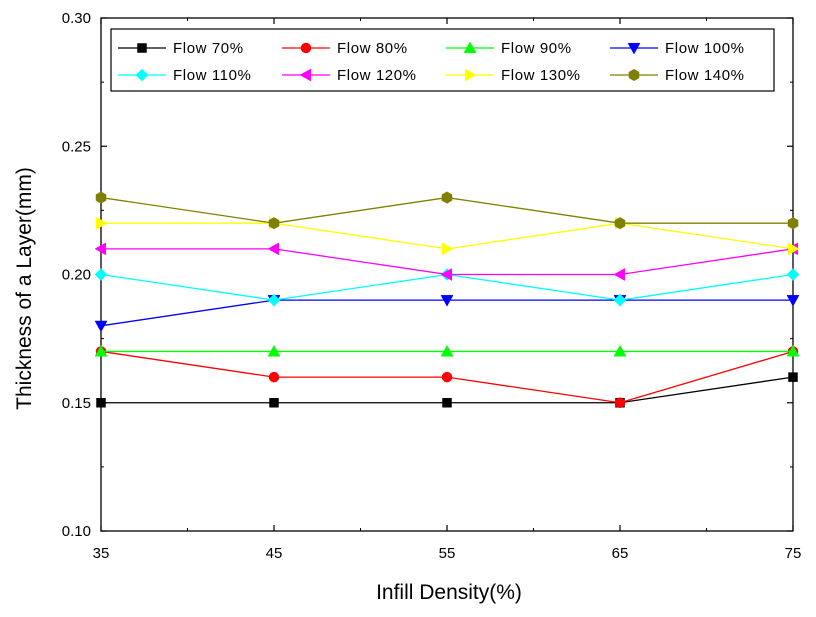 The image size is (816, 617). I want to click on x-tick-label: 35, so click(101, 553).